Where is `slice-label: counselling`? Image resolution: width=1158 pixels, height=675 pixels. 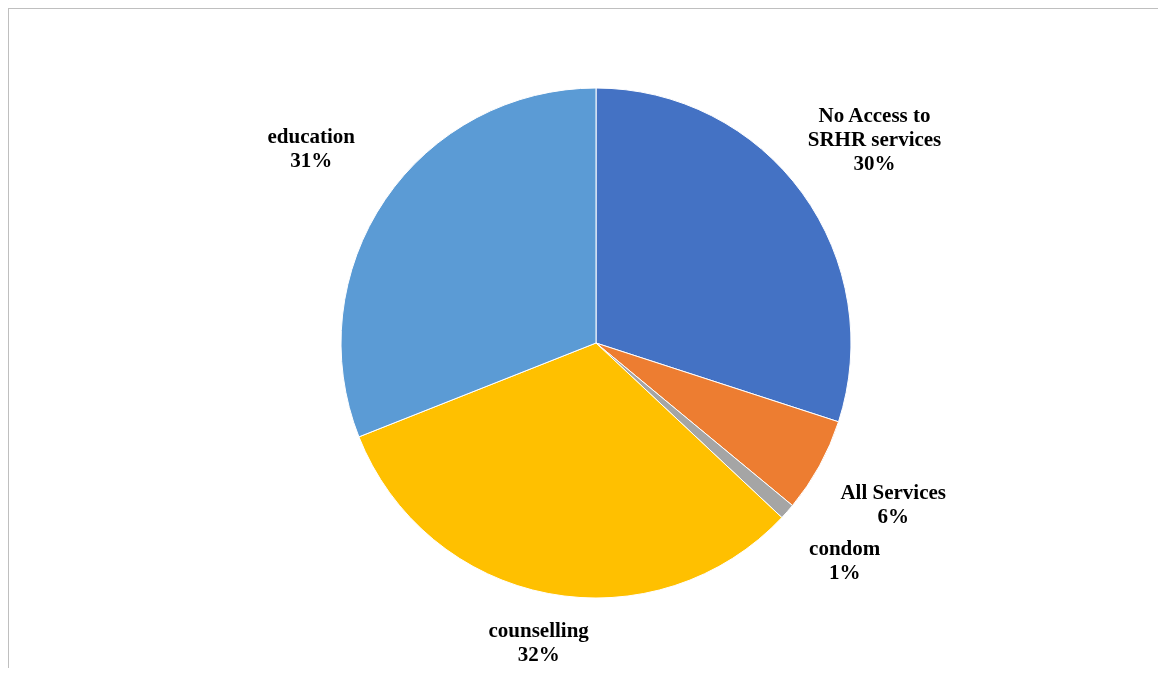 slice-label: counselling is located at coordinates (539, 629).